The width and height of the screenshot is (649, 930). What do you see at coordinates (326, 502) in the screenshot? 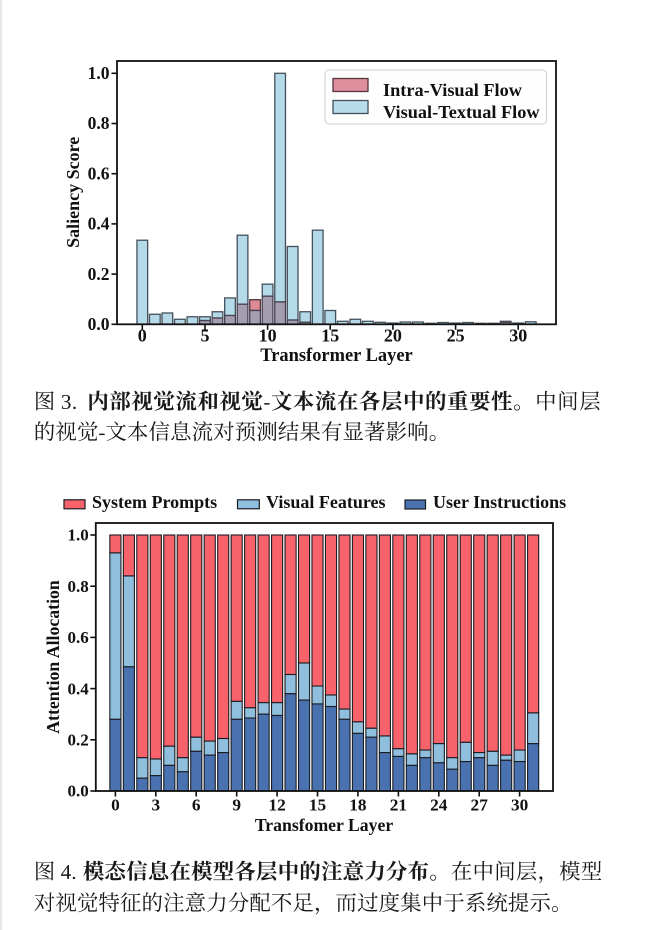
I see `svg-text: Visual Features` at bounding box center [326, 502].